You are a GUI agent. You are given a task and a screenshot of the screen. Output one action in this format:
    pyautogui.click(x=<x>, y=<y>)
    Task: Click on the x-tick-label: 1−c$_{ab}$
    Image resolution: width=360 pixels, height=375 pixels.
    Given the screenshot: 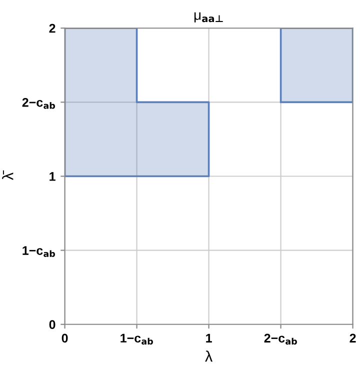 What is the action you would take?
    pyautogui.click(x=136, y=339)
    